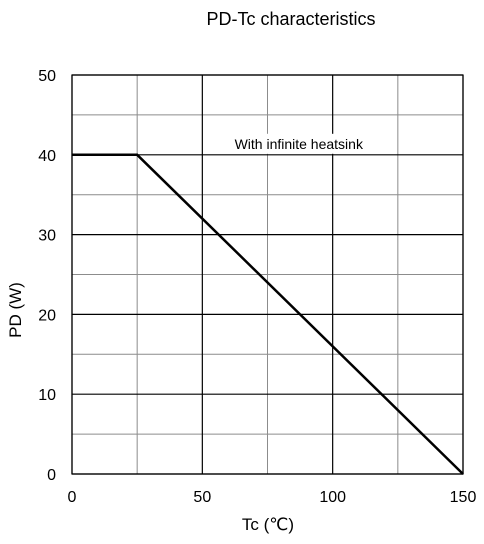 The height and width of the screenshot is (544, 484). Describe the element at coordinates (47, 76) in the screenshot. I see `y-tick-label: 50` at that location.